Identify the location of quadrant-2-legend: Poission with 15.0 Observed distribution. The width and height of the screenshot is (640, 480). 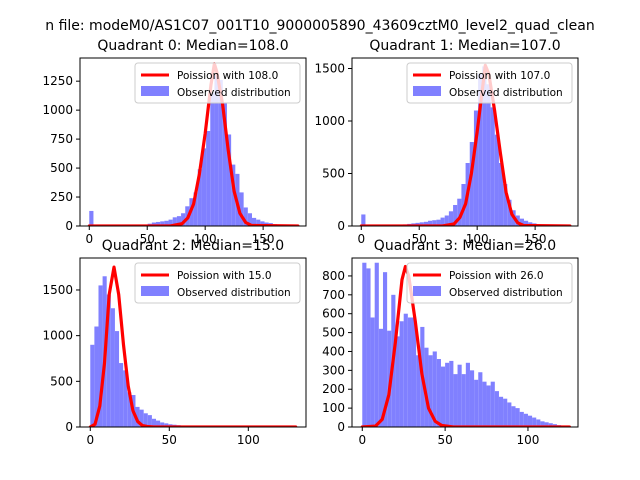
(217, 283).